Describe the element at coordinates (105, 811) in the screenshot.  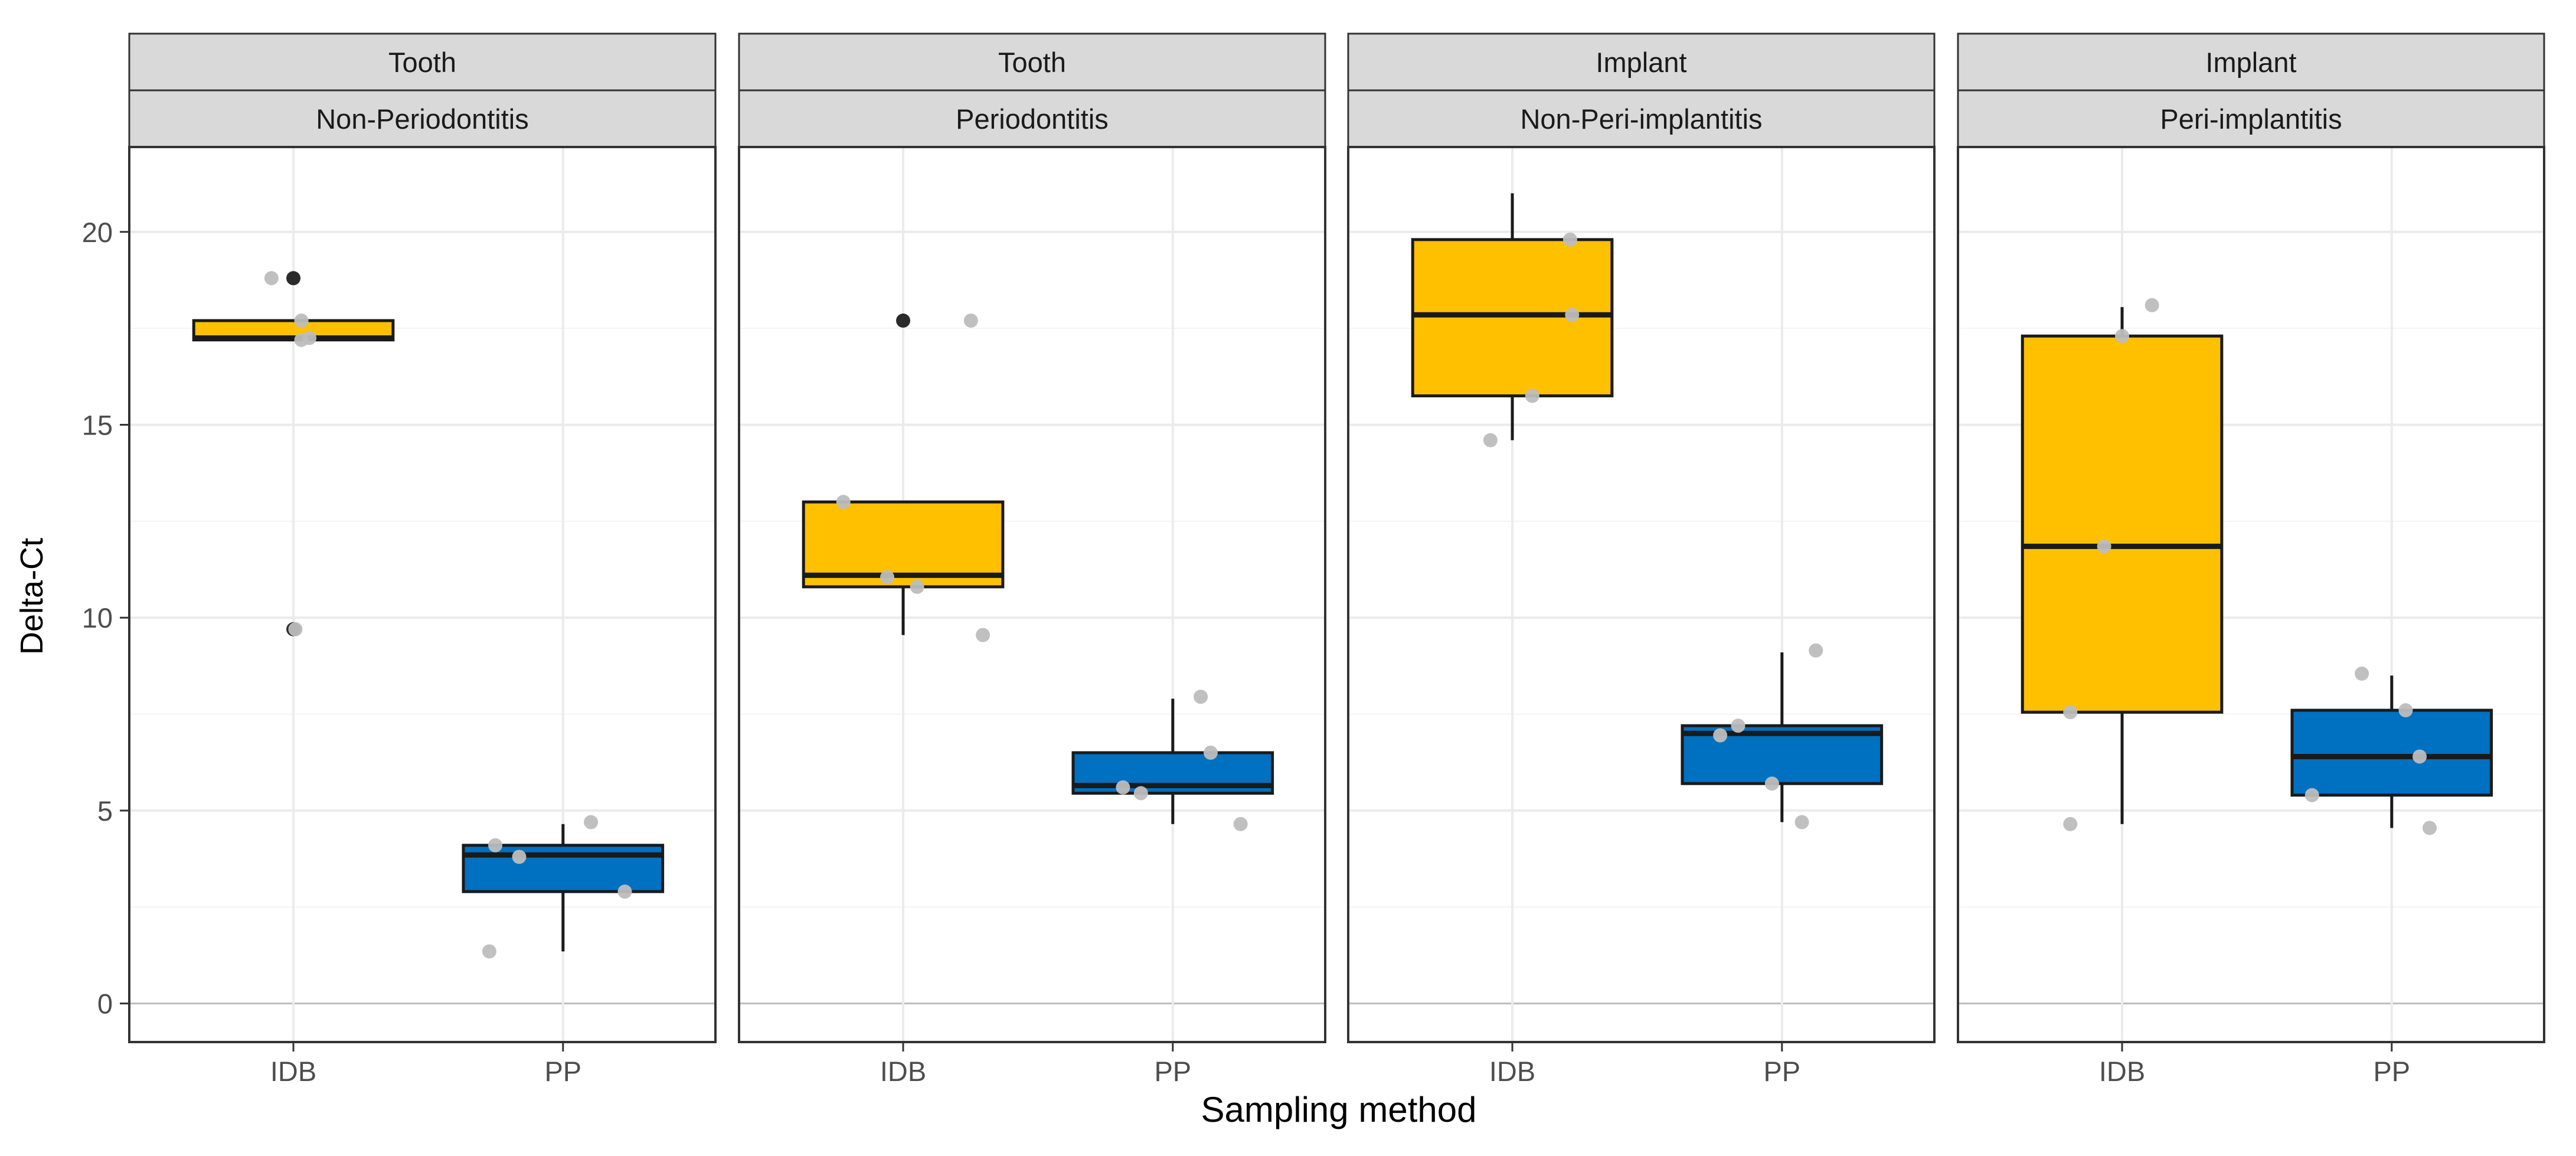
I see `y-tick-label: 5` at that location.